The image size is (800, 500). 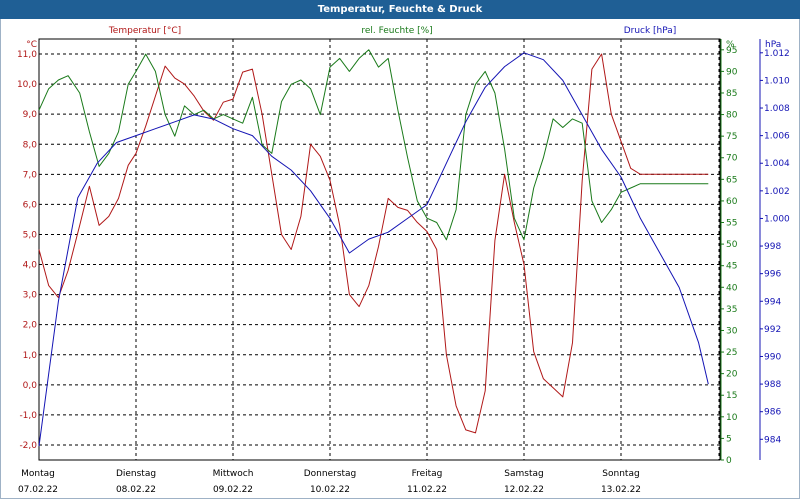 What do you see at coordinates (621, 490) in the screenshot?
I see `x-date-label: 13.02.22` at bounding box center [621, 490].